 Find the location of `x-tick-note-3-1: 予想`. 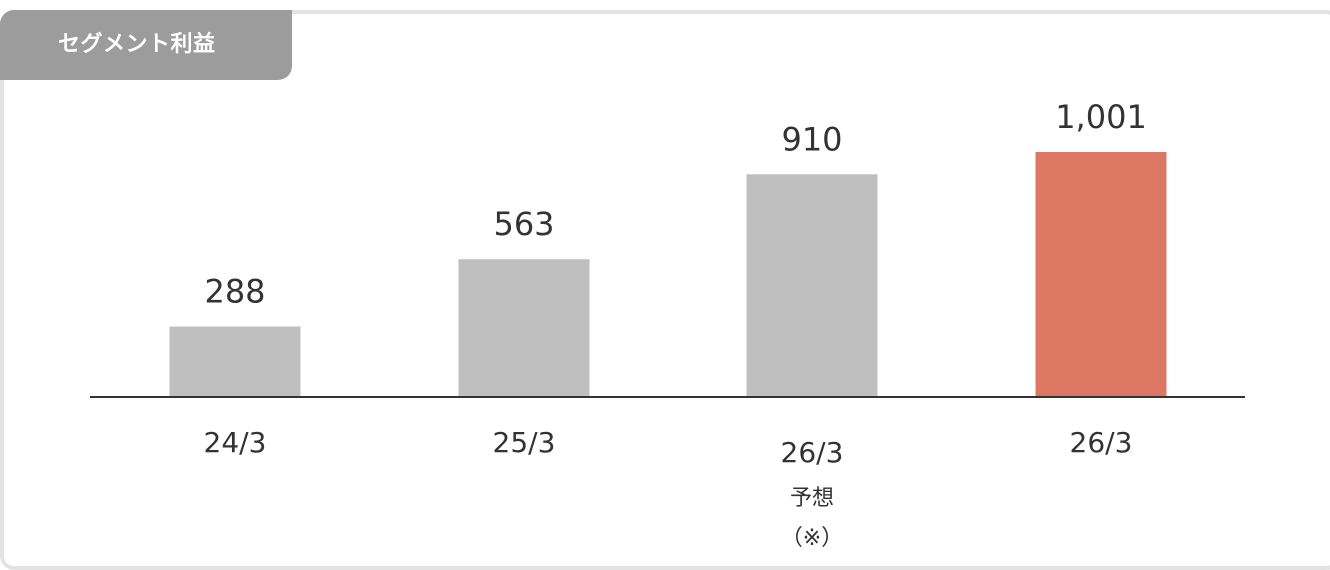

x-tick-note-3-1: 予想 is located at coordinates (812, 498).